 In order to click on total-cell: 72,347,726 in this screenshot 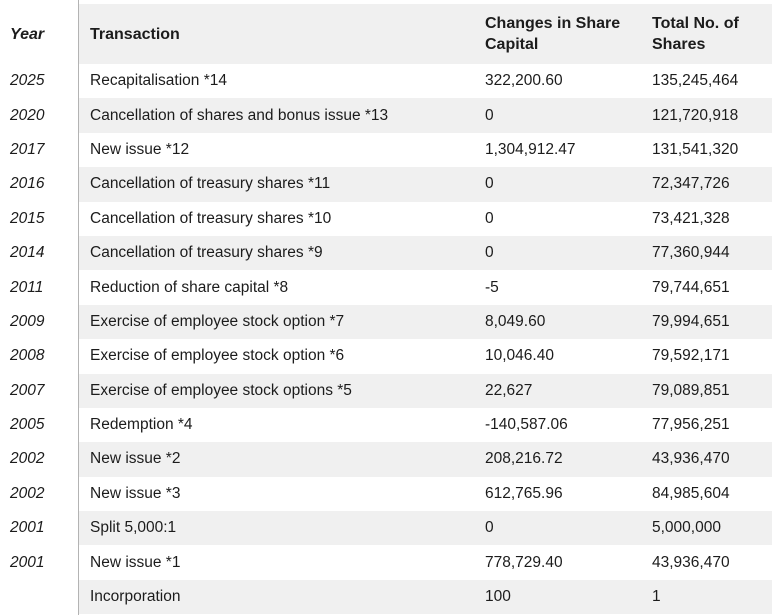, I will do `click(706, 184)`.